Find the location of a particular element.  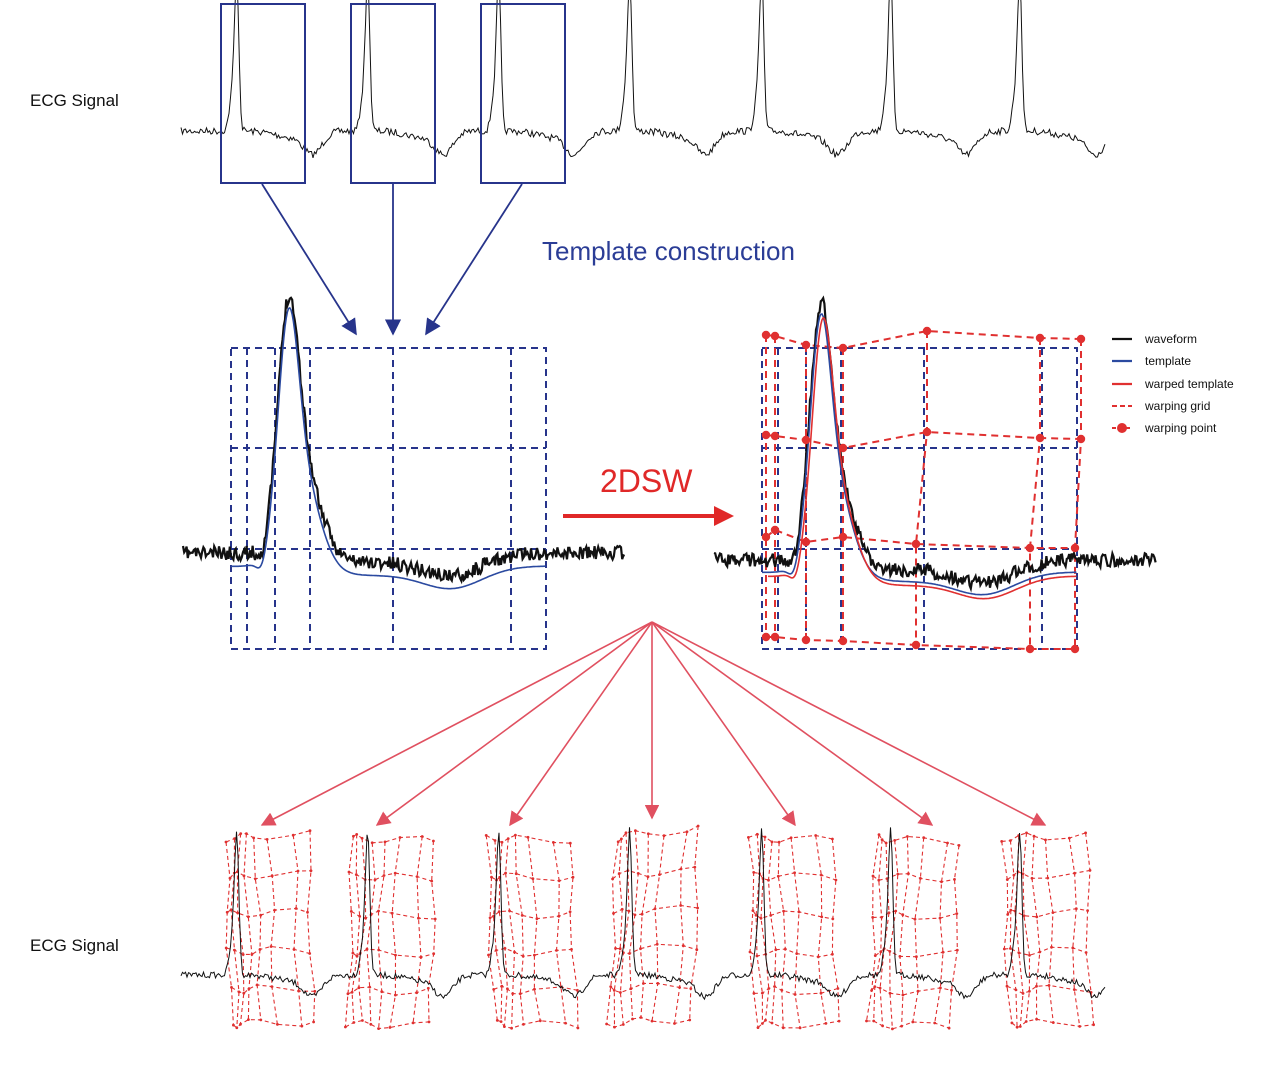

beat-selection-boxes is located at coordinates (393, 93).